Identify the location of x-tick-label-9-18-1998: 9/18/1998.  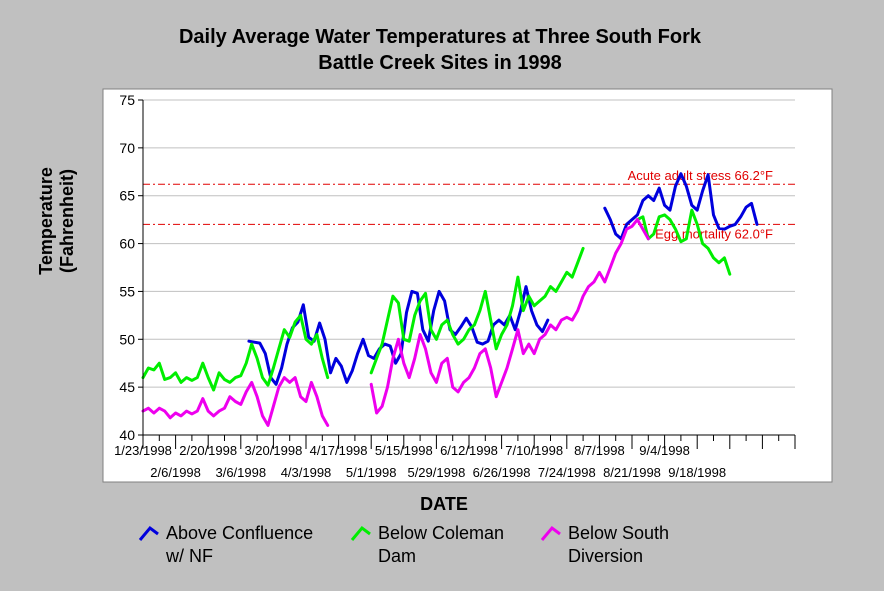
(697, 472).